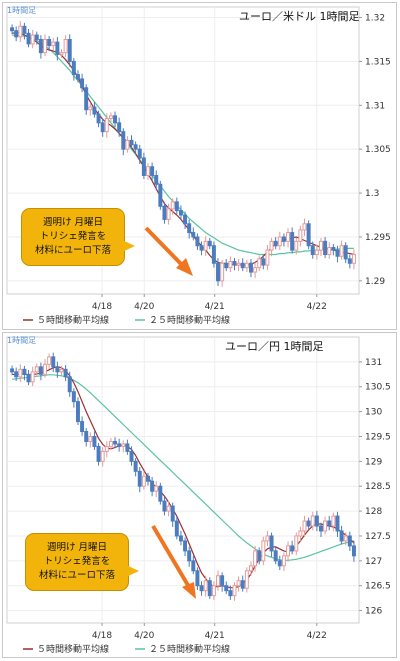  I want to click on y-tick-label: 131, so click(373, 363).